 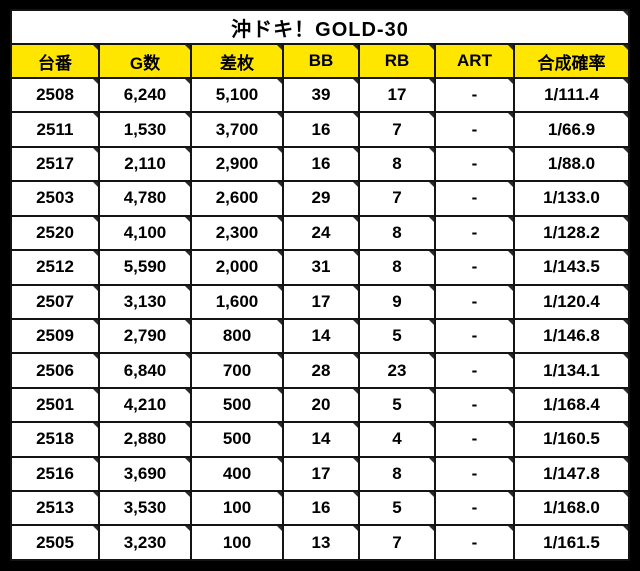 I want to click on table-row: 2507 3,130 1,600 17 9-1/120.4, so click(x=320, y=301).